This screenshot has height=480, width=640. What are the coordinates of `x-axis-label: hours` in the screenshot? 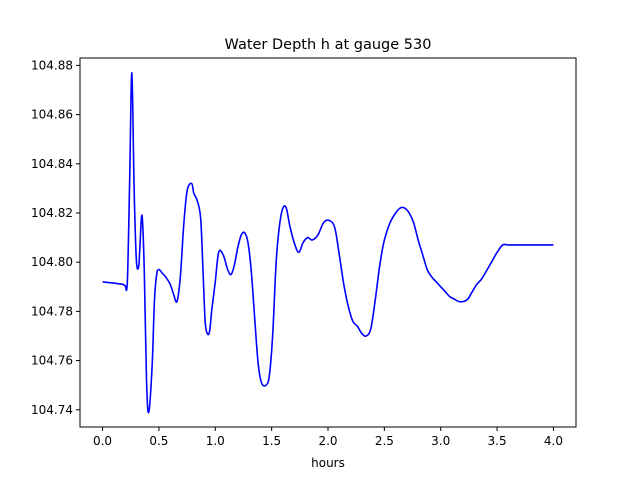 It's located at (328, 463).